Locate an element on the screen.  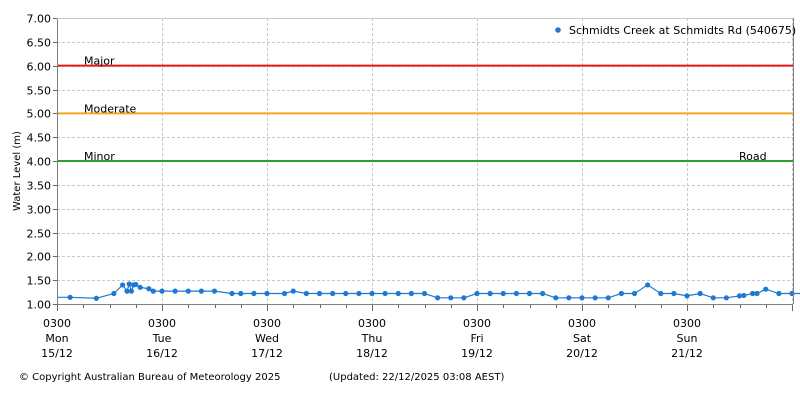
y-tick-label: 1.00 is located at coordinates (39, 305).